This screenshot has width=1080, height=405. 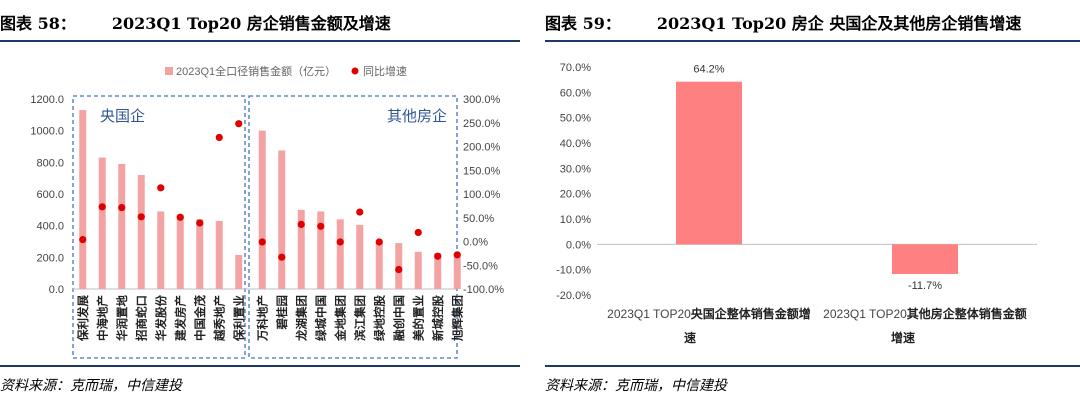 I want to click on category-label: 越秀地产, so click(x=219, y=318).